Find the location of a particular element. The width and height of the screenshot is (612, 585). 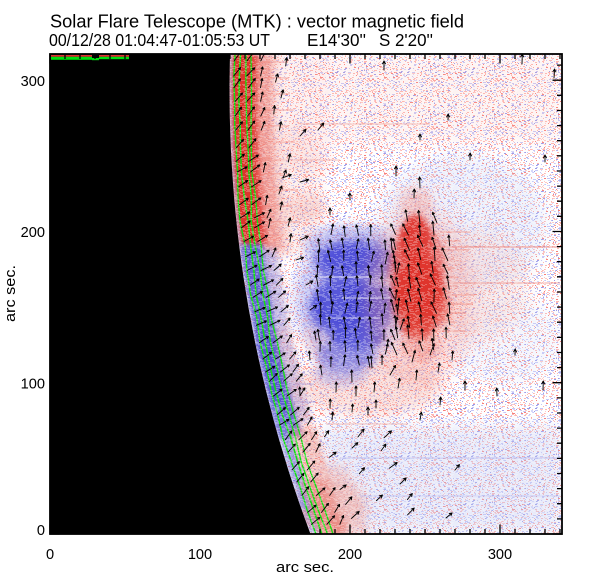

svg-text: E14'30'' is located at coordinates (336, 40).